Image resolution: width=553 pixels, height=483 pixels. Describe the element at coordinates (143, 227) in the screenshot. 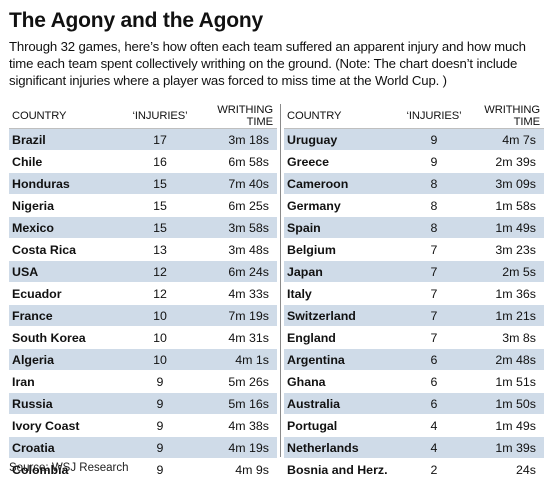

I see `table-row: Mexico 15 3m 58s` at that location.